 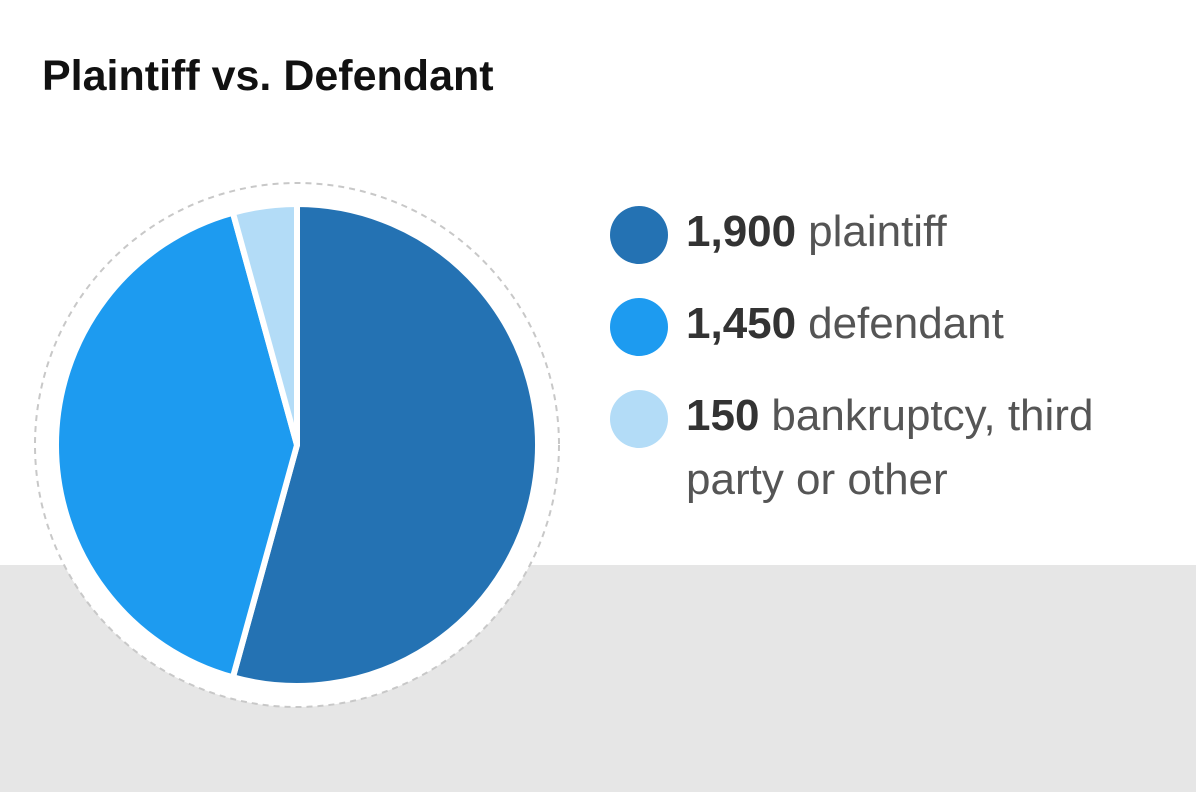 I want to click on legend-swatch-defendant, so click(x=639, y=327).